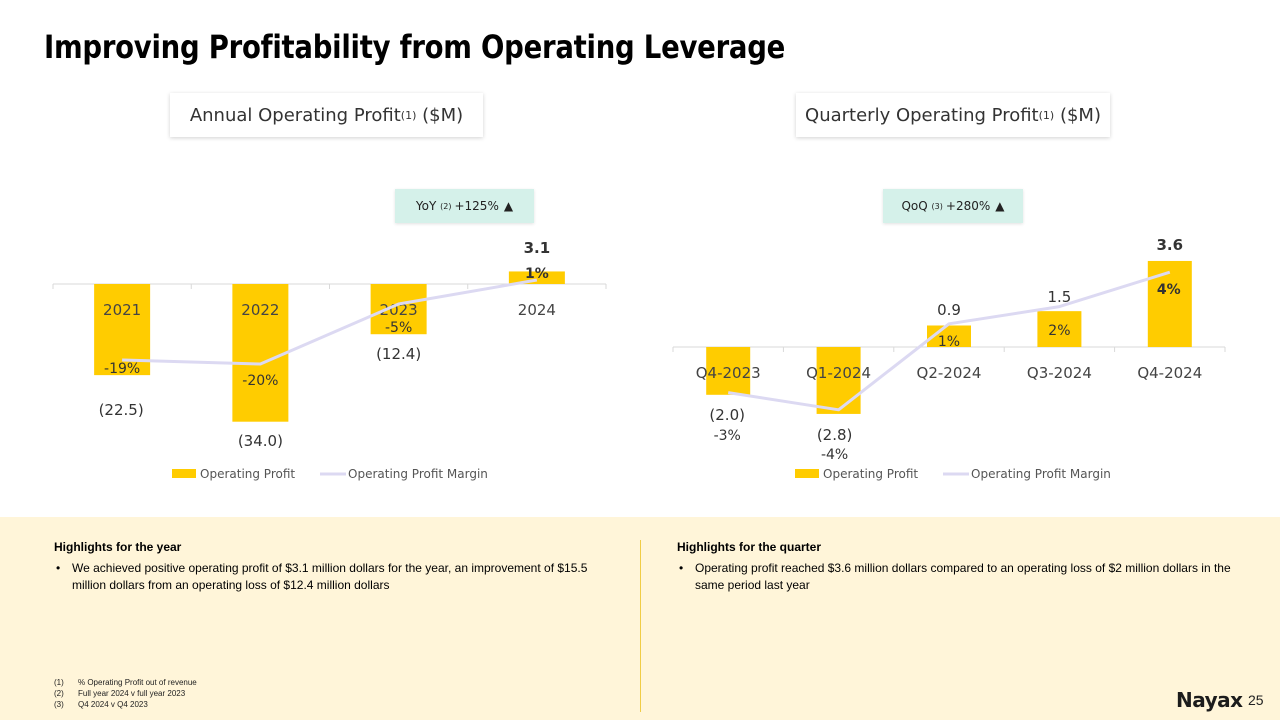  I want to click on category-label: Q1-2024, so click(838, 373).